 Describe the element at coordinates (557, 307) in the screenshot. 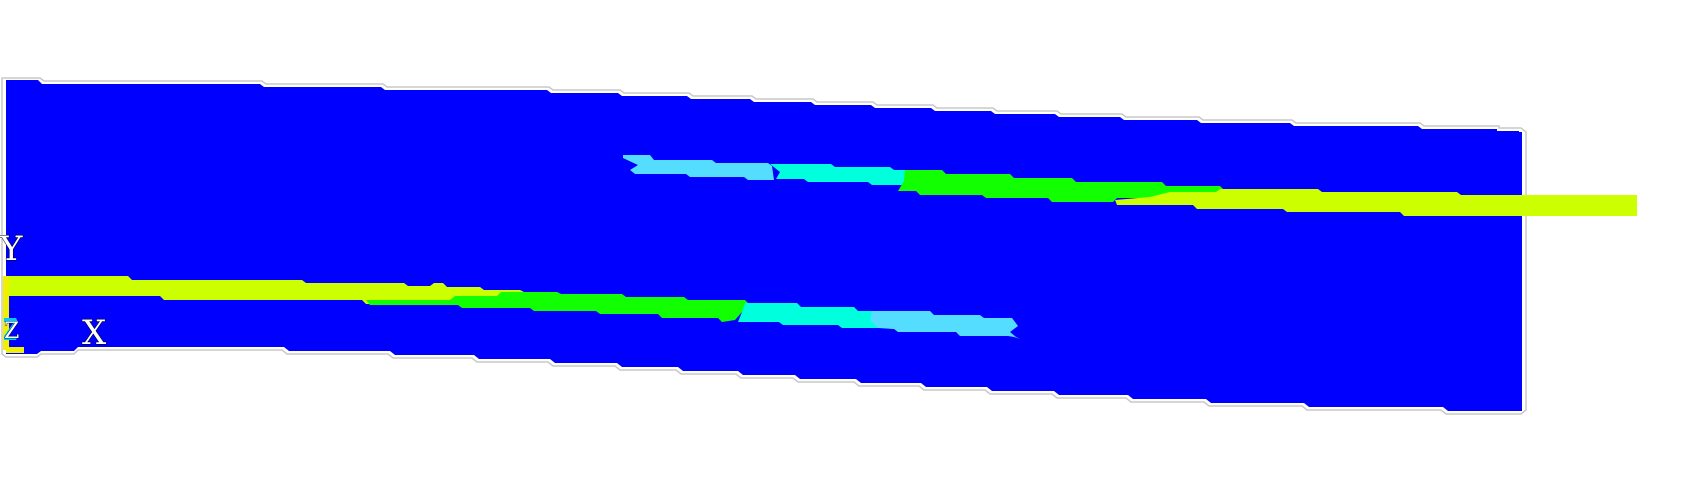

I see `lower-band-green` at that location.